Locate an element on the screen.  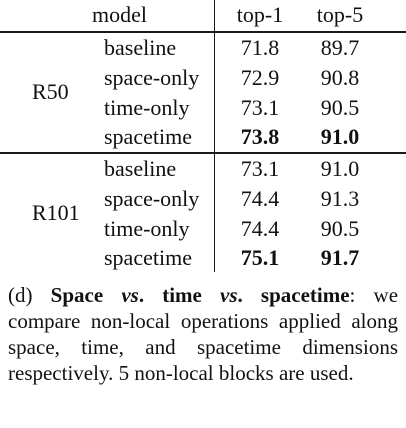
header-top5: top-5 is located at coordinates (340, 14).